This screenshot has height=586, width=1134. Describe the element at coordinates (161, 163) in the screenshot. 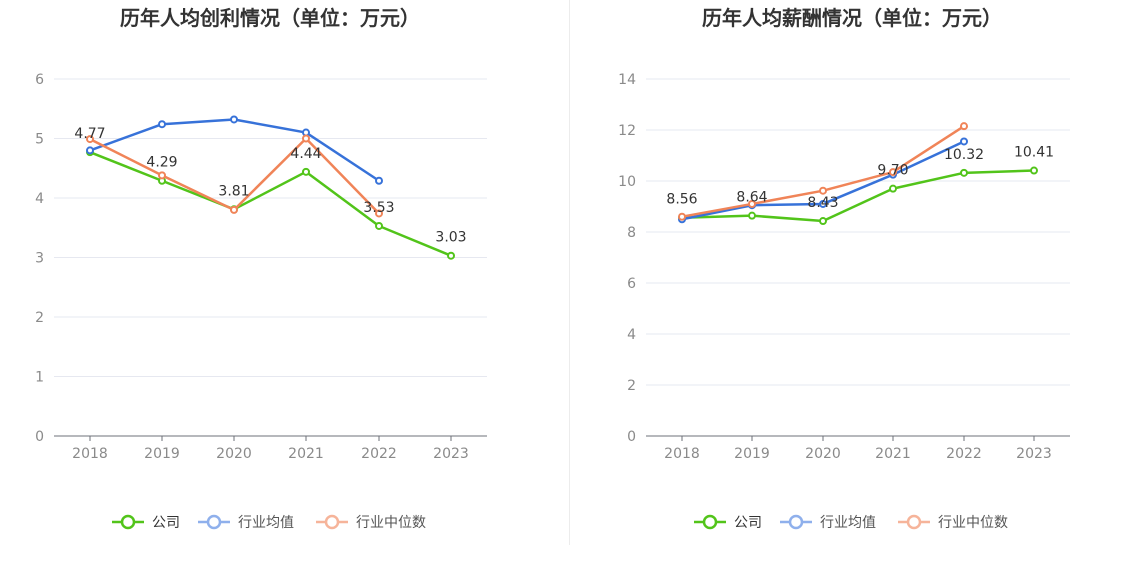

I see `data-label: 4.29` at that location.